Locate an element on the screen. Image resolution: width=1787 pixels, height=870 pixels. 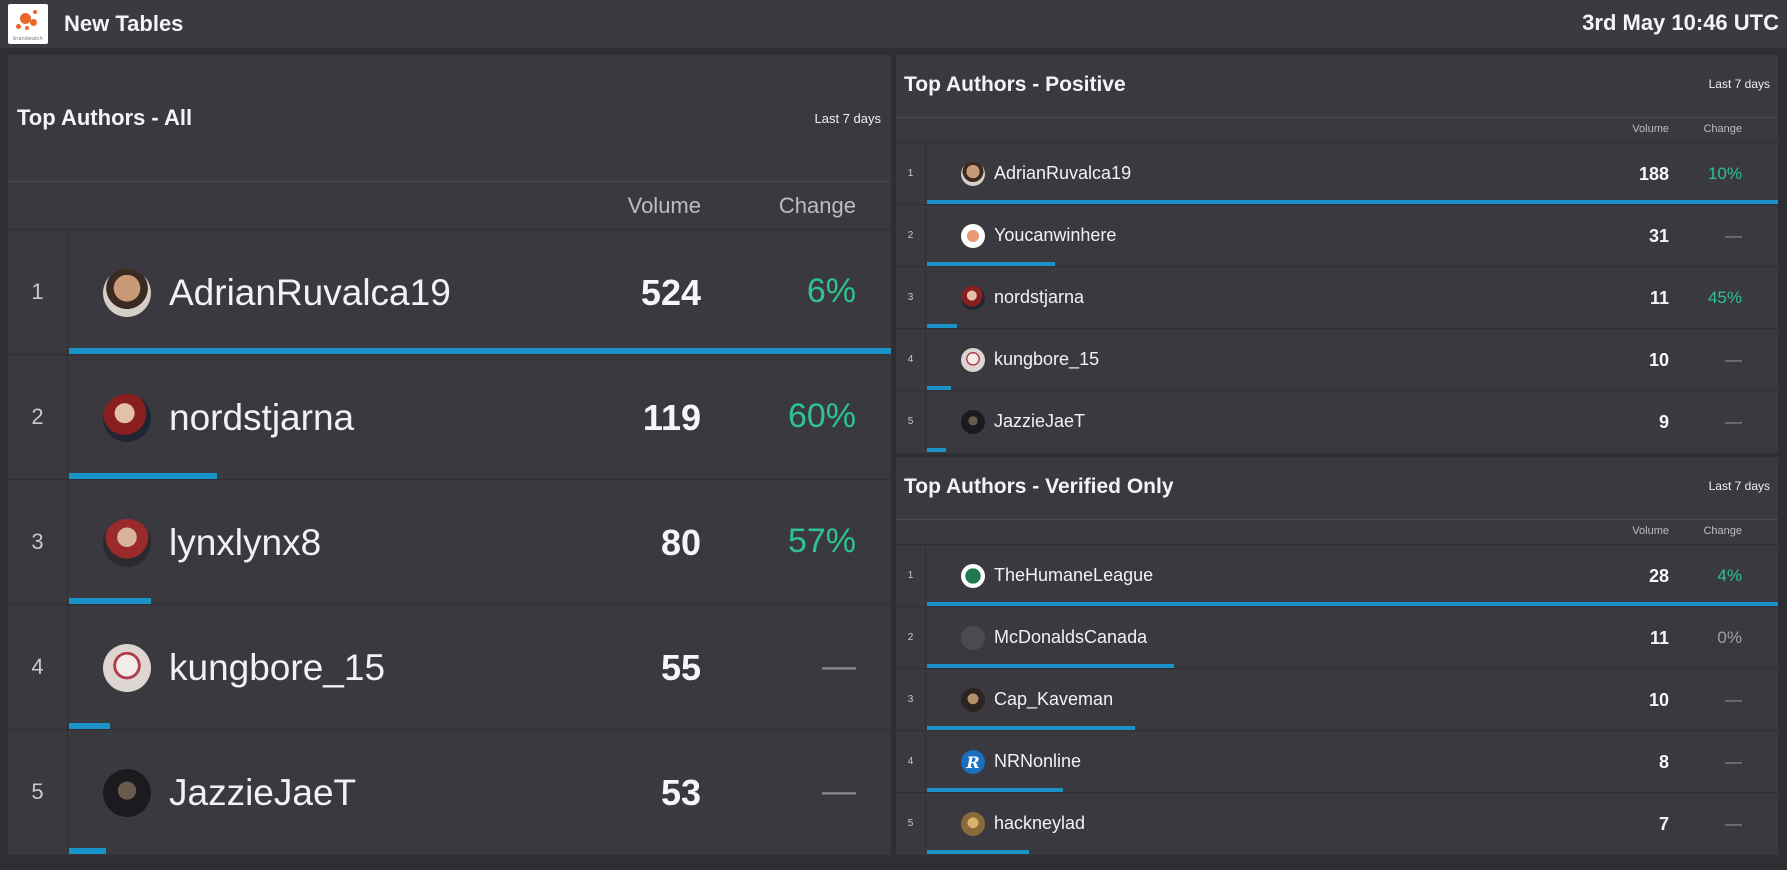
author-name: McDonaldsCanada is located at coordinates (1071, 637).